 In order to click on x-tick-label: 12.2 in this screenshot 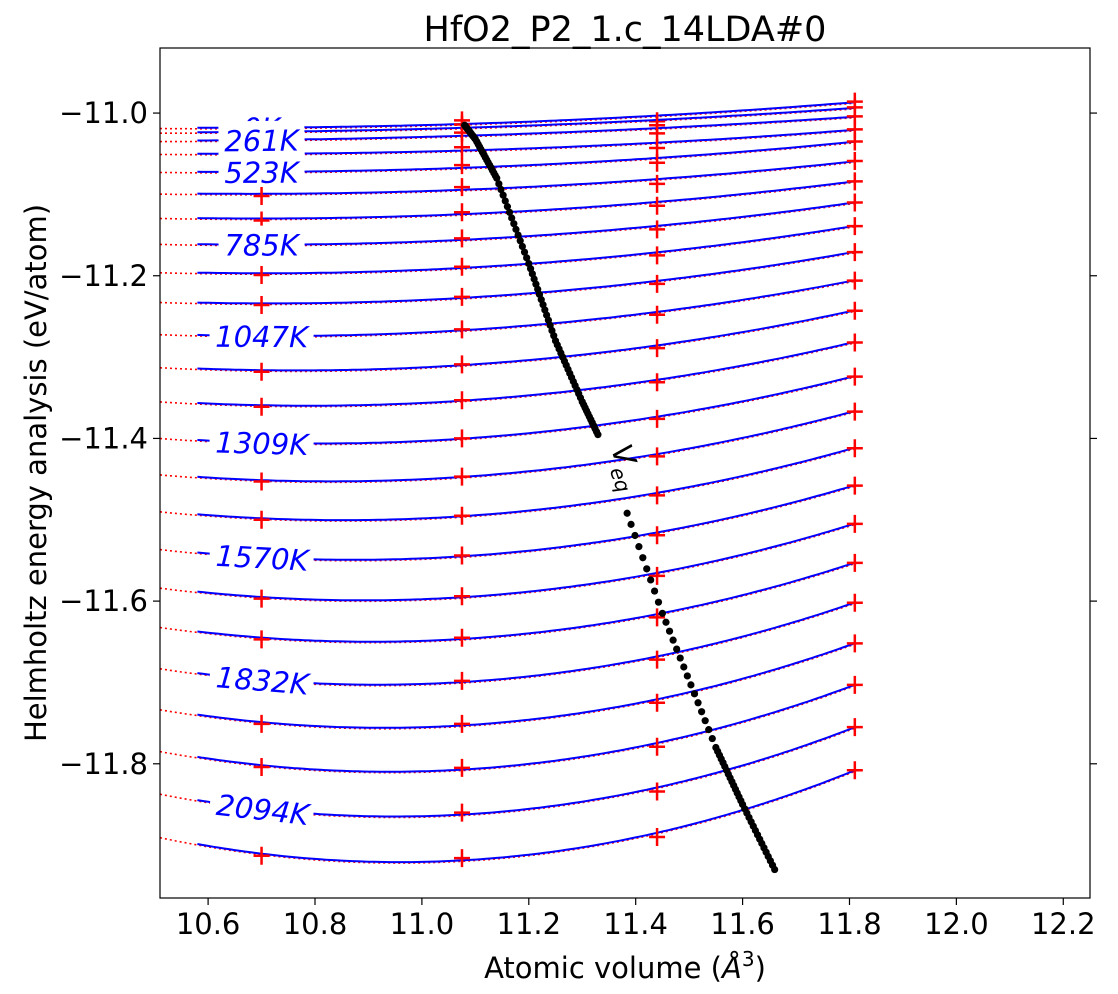, I will do `click(1063, 924)`.